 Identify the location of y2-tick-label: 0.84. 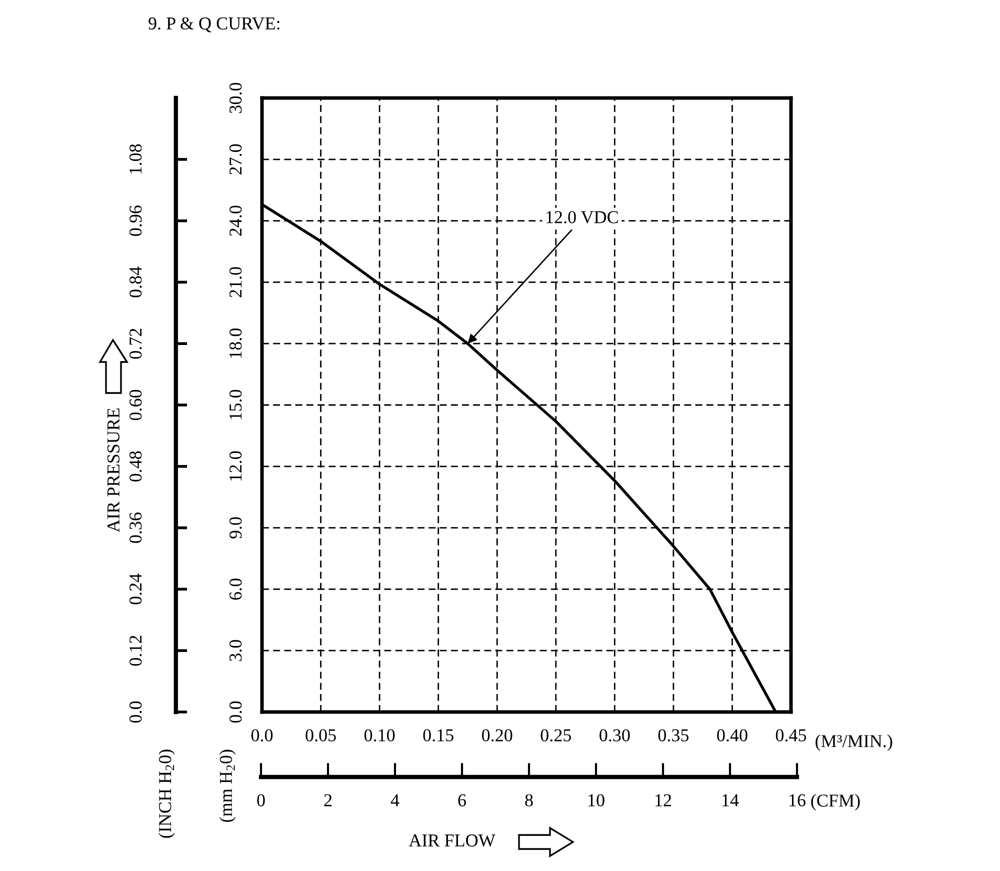
(135, 282).